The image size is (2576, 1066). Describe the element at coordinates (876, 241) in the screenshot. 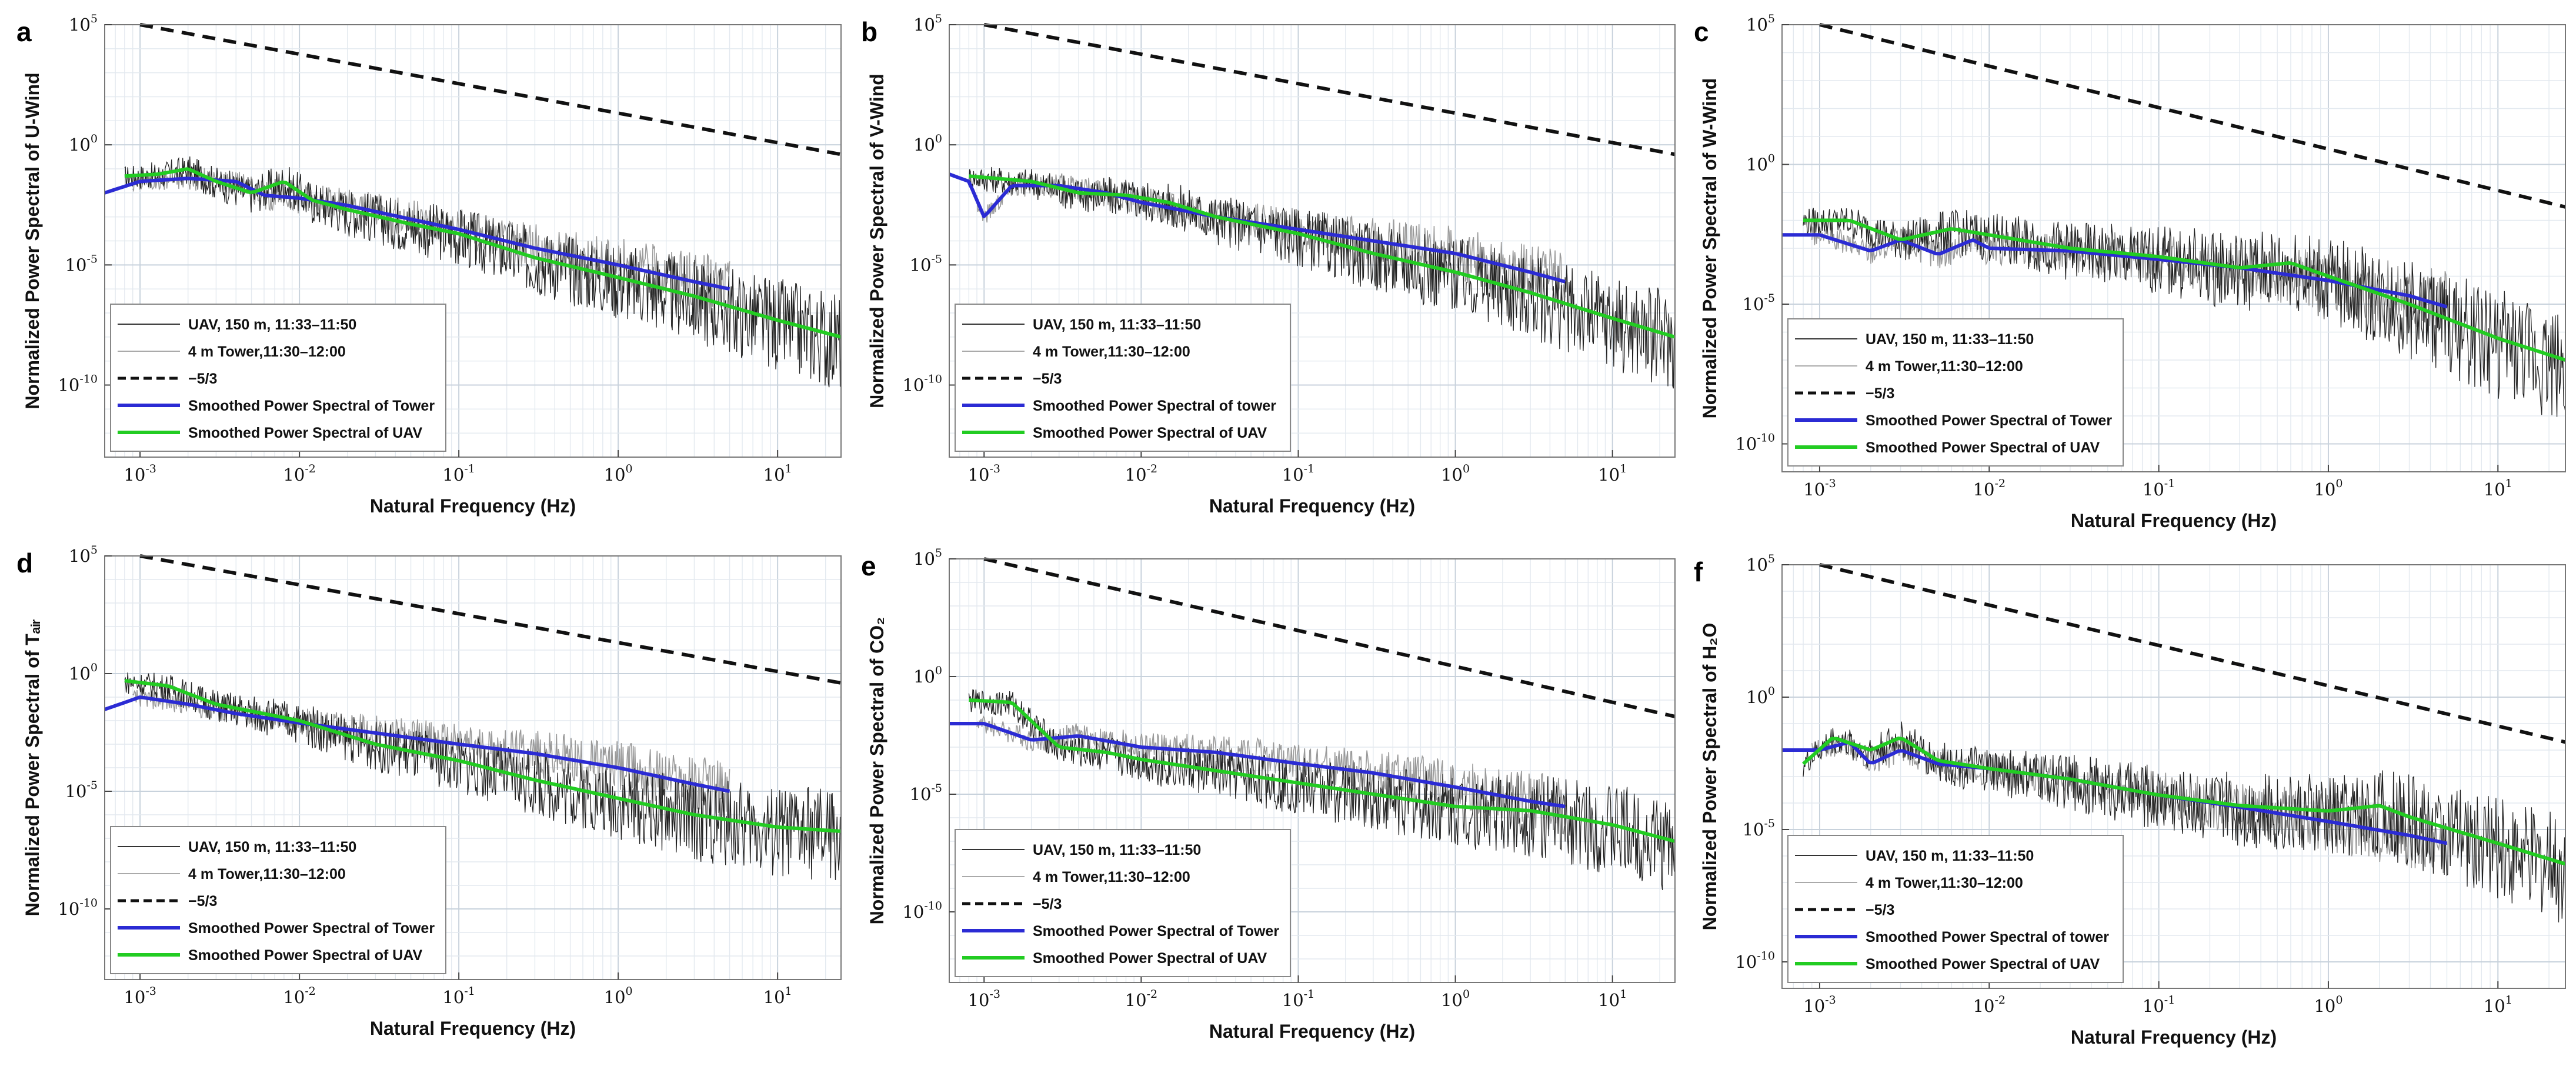

I see `y-axis-label: Normalized Power Spectral of V-Wind` at that location.